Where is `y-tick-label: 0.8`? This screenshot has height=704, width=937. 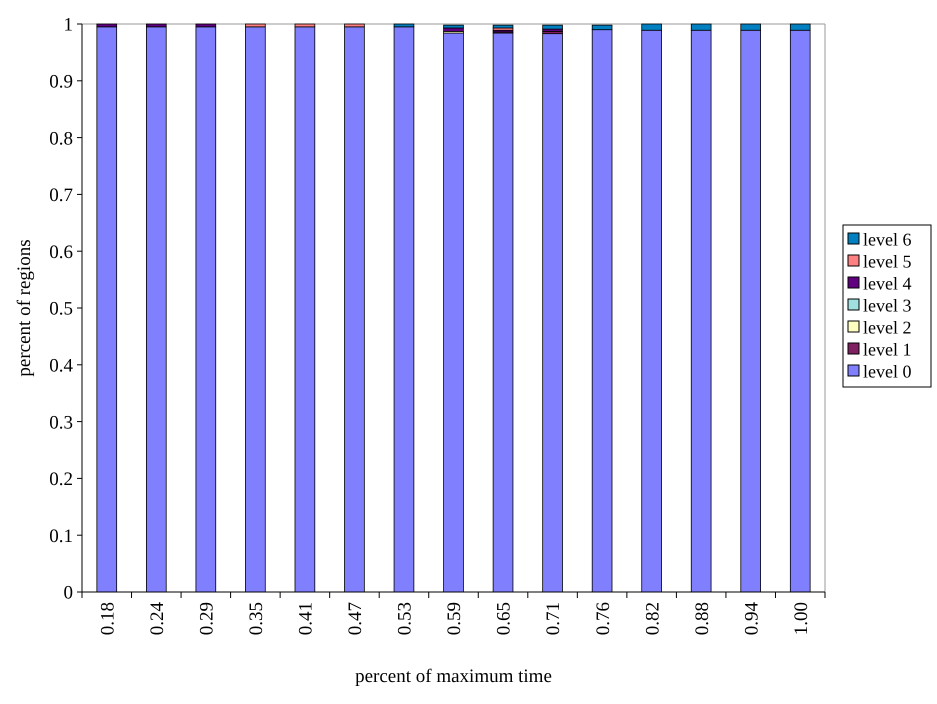 y-tick-label: 0.8 is located at coordinates (61, 139).